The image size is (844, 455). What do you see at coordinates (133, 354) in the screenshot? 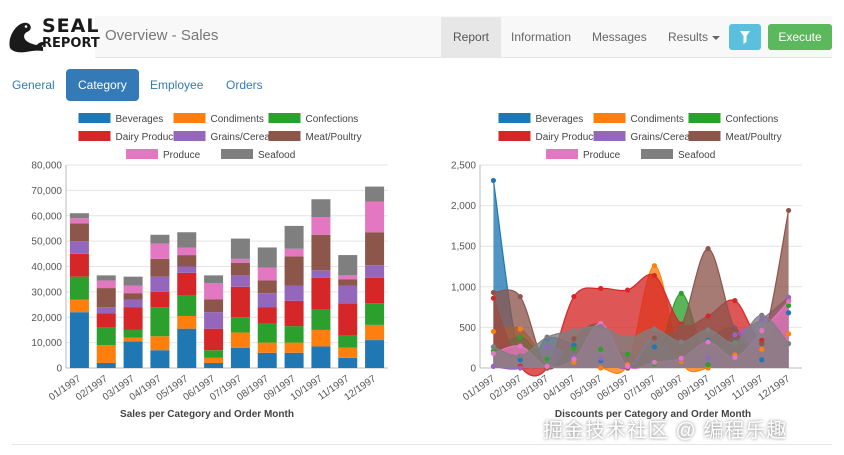
I see `bar-beverages-03-1997` at bounding box center [133, 354].